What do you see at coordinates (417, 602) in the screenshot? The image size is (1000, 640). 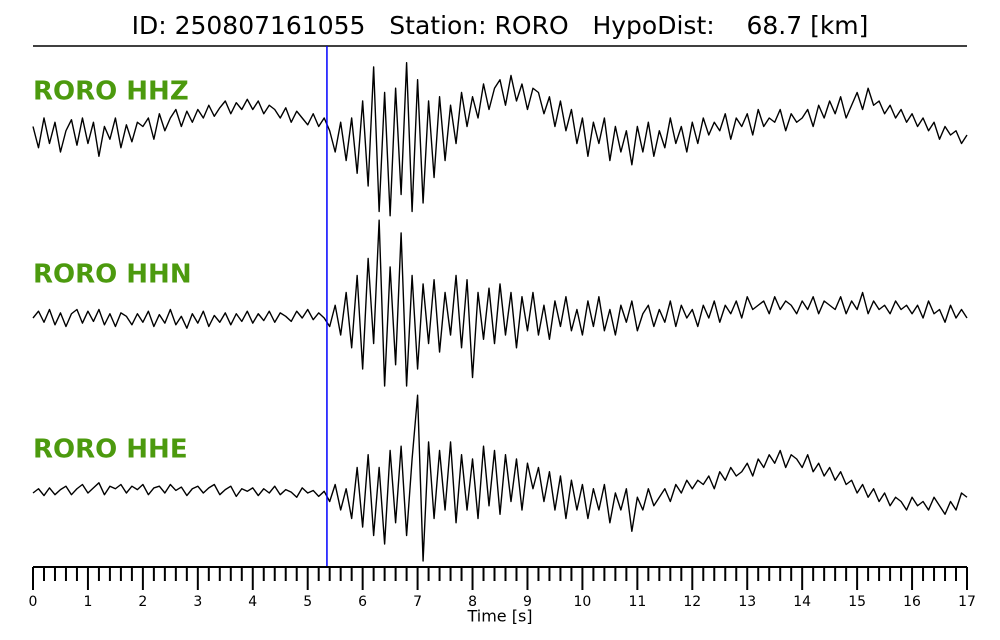 I see `x-tick-label: 7` at bounding box center [417, 602].